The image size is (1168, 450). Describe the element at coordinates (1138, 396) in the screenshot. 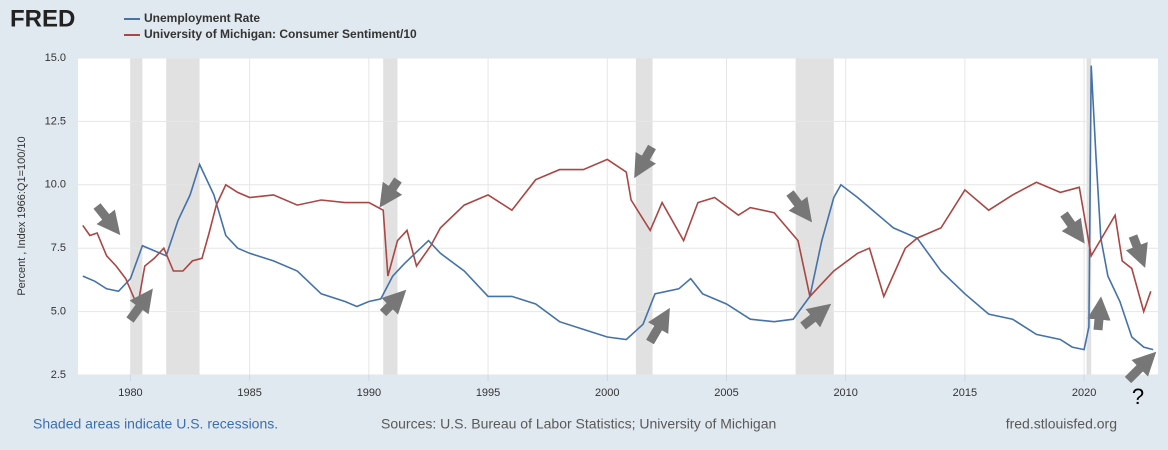

I see `annotation: ?` at that location.